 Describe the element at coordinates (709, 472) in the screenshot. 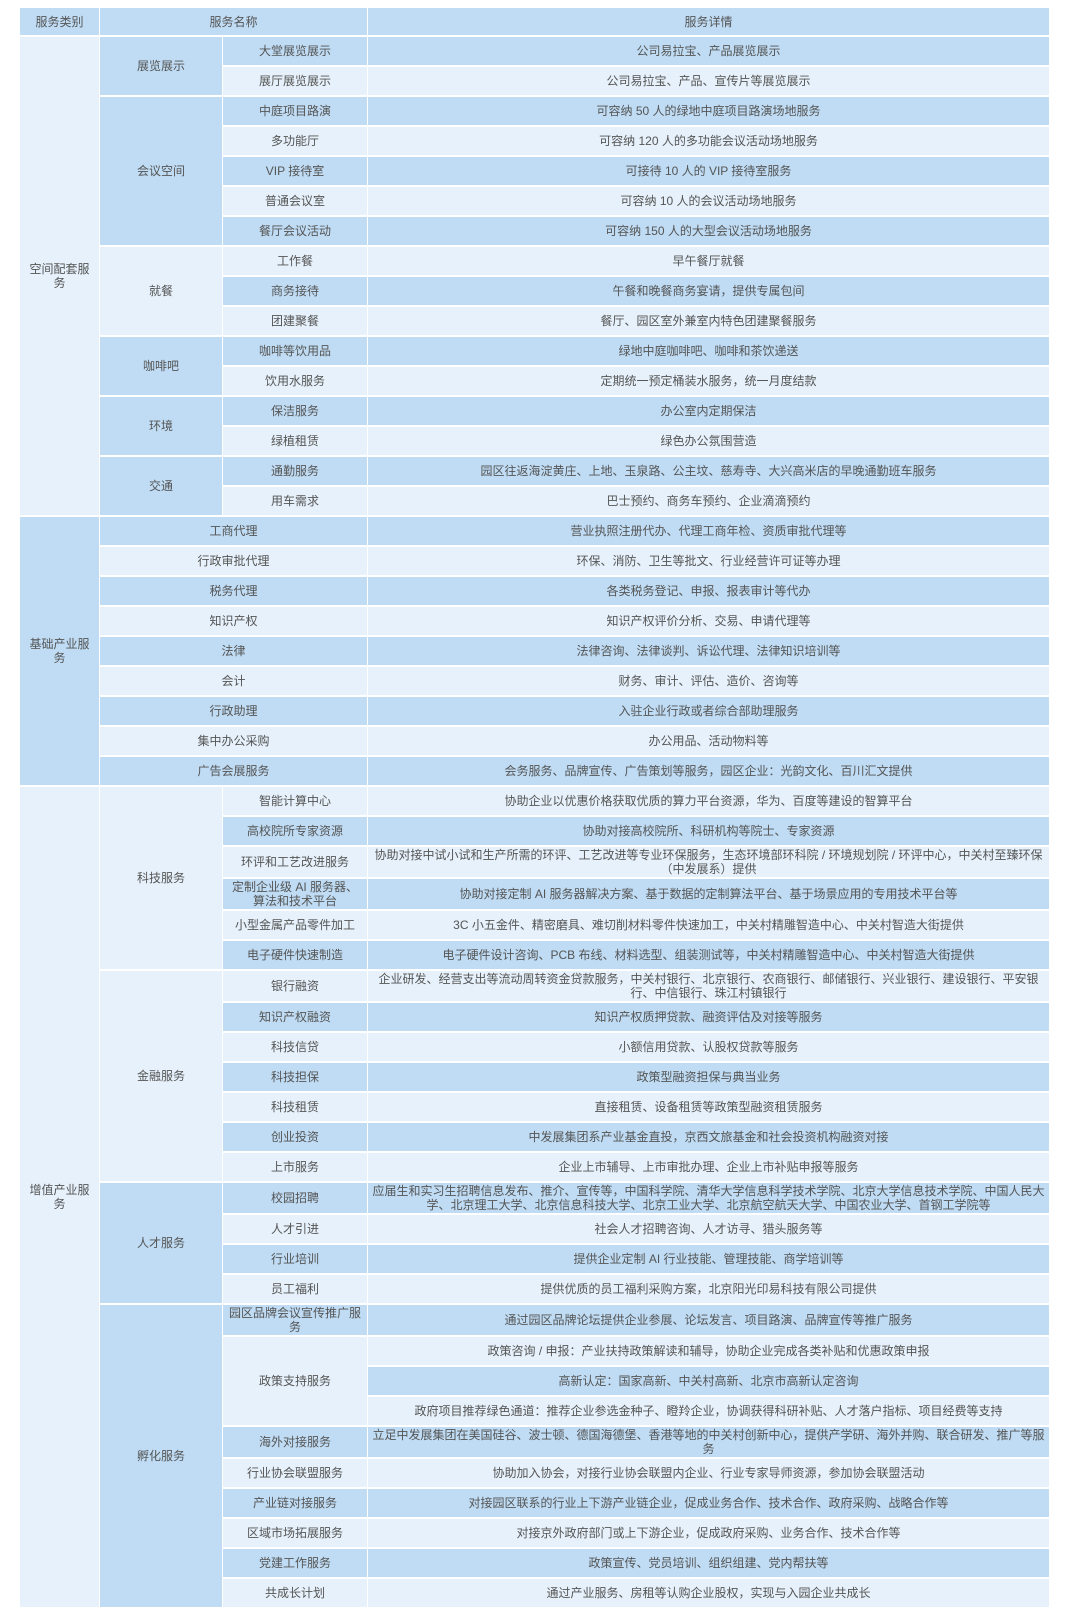

I see `service-detail: 园区往返海淀黄庄、上地、玉泉路、公主坟、慈寿寺、大兴高米店的早晚通勤班车服务` at that location.